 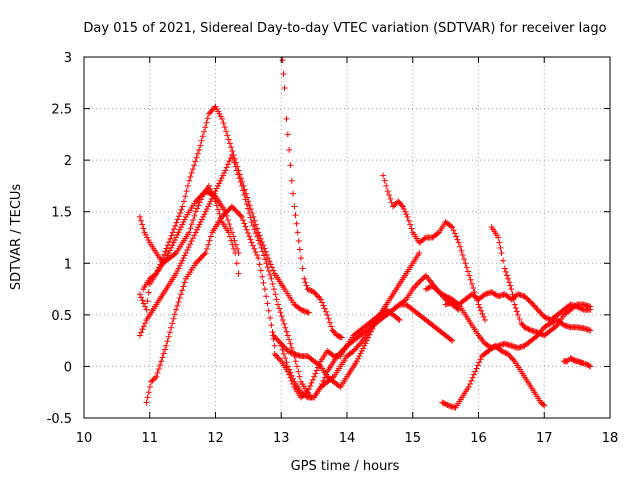 I want to click on x-axis-label: GPS time / hours, so click(x=345, y=466).